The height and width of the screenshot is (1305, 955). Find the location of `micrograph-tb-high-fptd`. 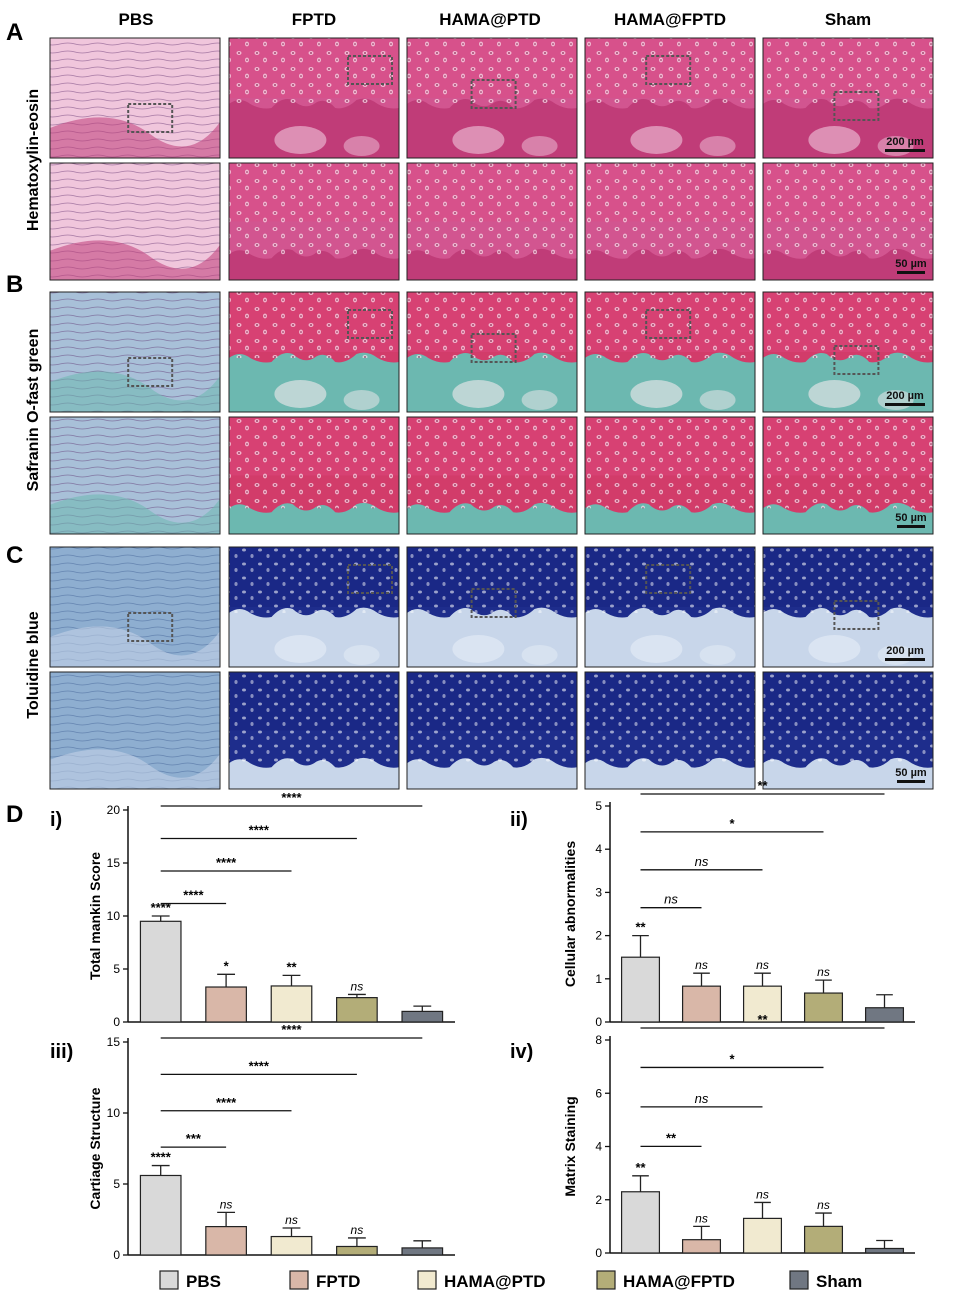

micrograph-tb-high-fptd is located at coordinates (314, 730).